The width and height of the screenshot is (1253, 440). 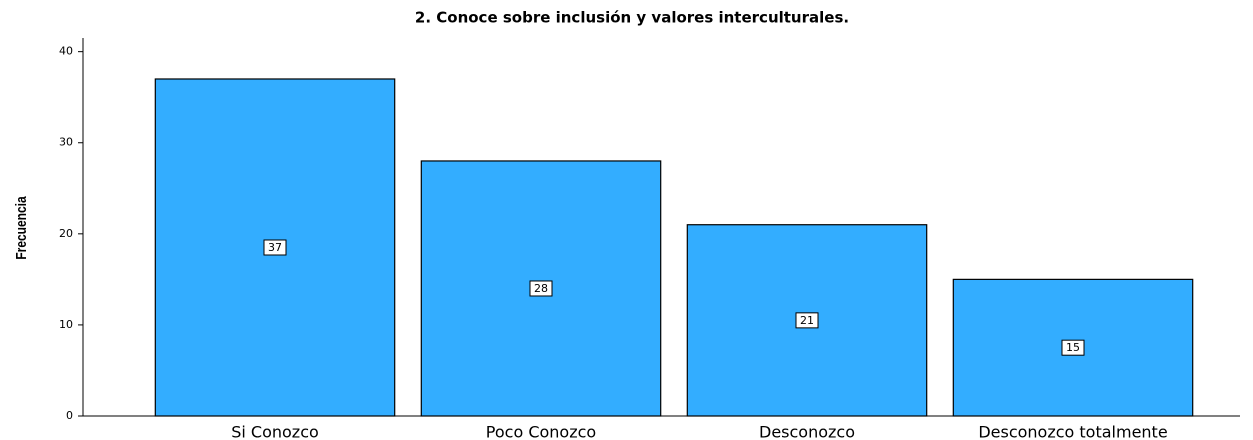 What do you see at coordinates (66, 233) in the screenshot?
I see `y-tick-label: 20` at bounding box center [66, 233].